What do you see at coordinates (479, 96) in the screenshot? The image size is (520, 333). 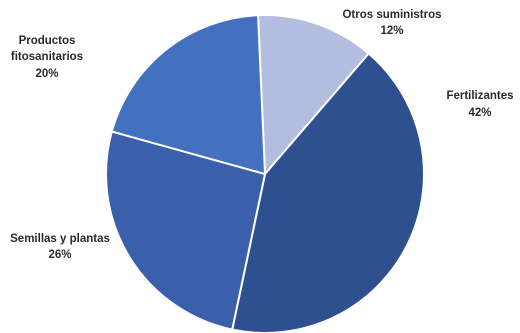 I see `slice-label-fertilizantes: Fertilizantes` at bounding box center [479, 96].